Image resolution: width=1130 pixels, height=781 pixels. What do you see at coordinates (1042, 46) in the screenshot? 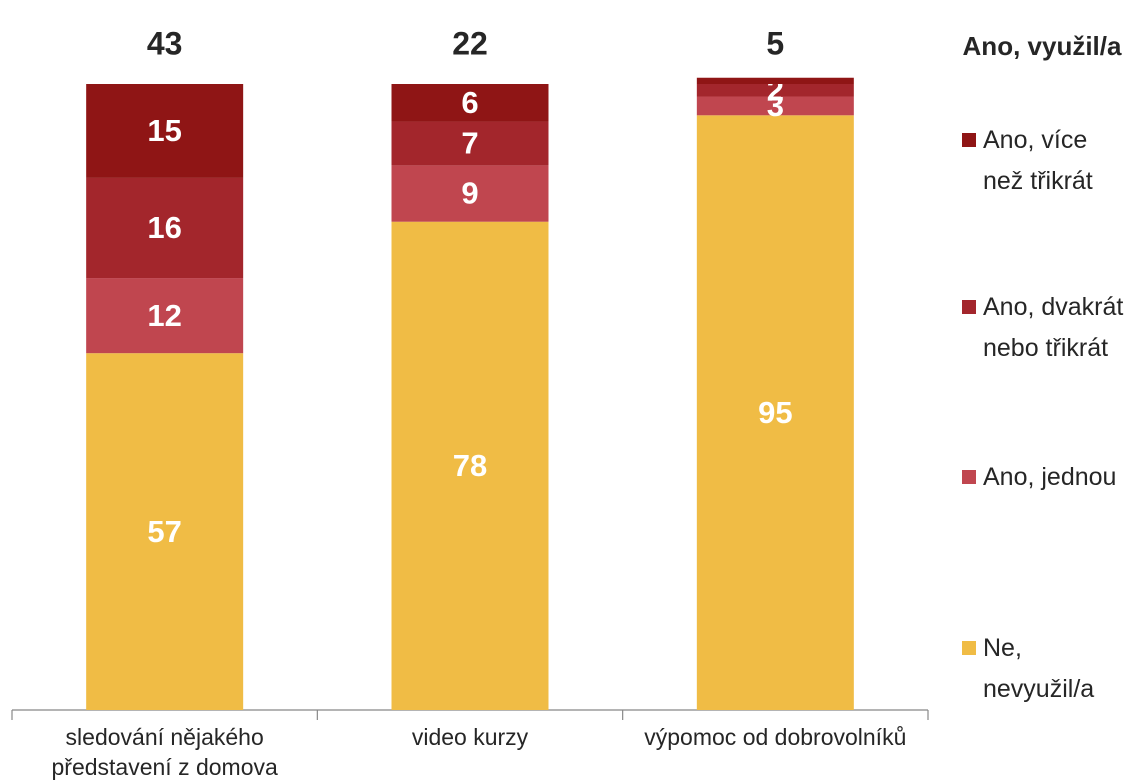
I see `legend-title: Ano, využil/a` at bounding box center [1042, 46].